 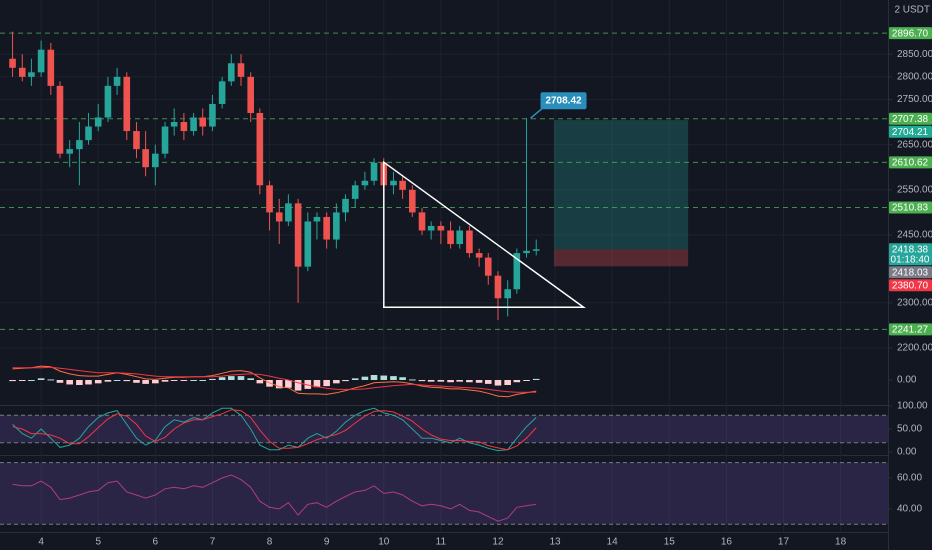 I want to click on x-tick-label: 4, so click(x=41, y=542).